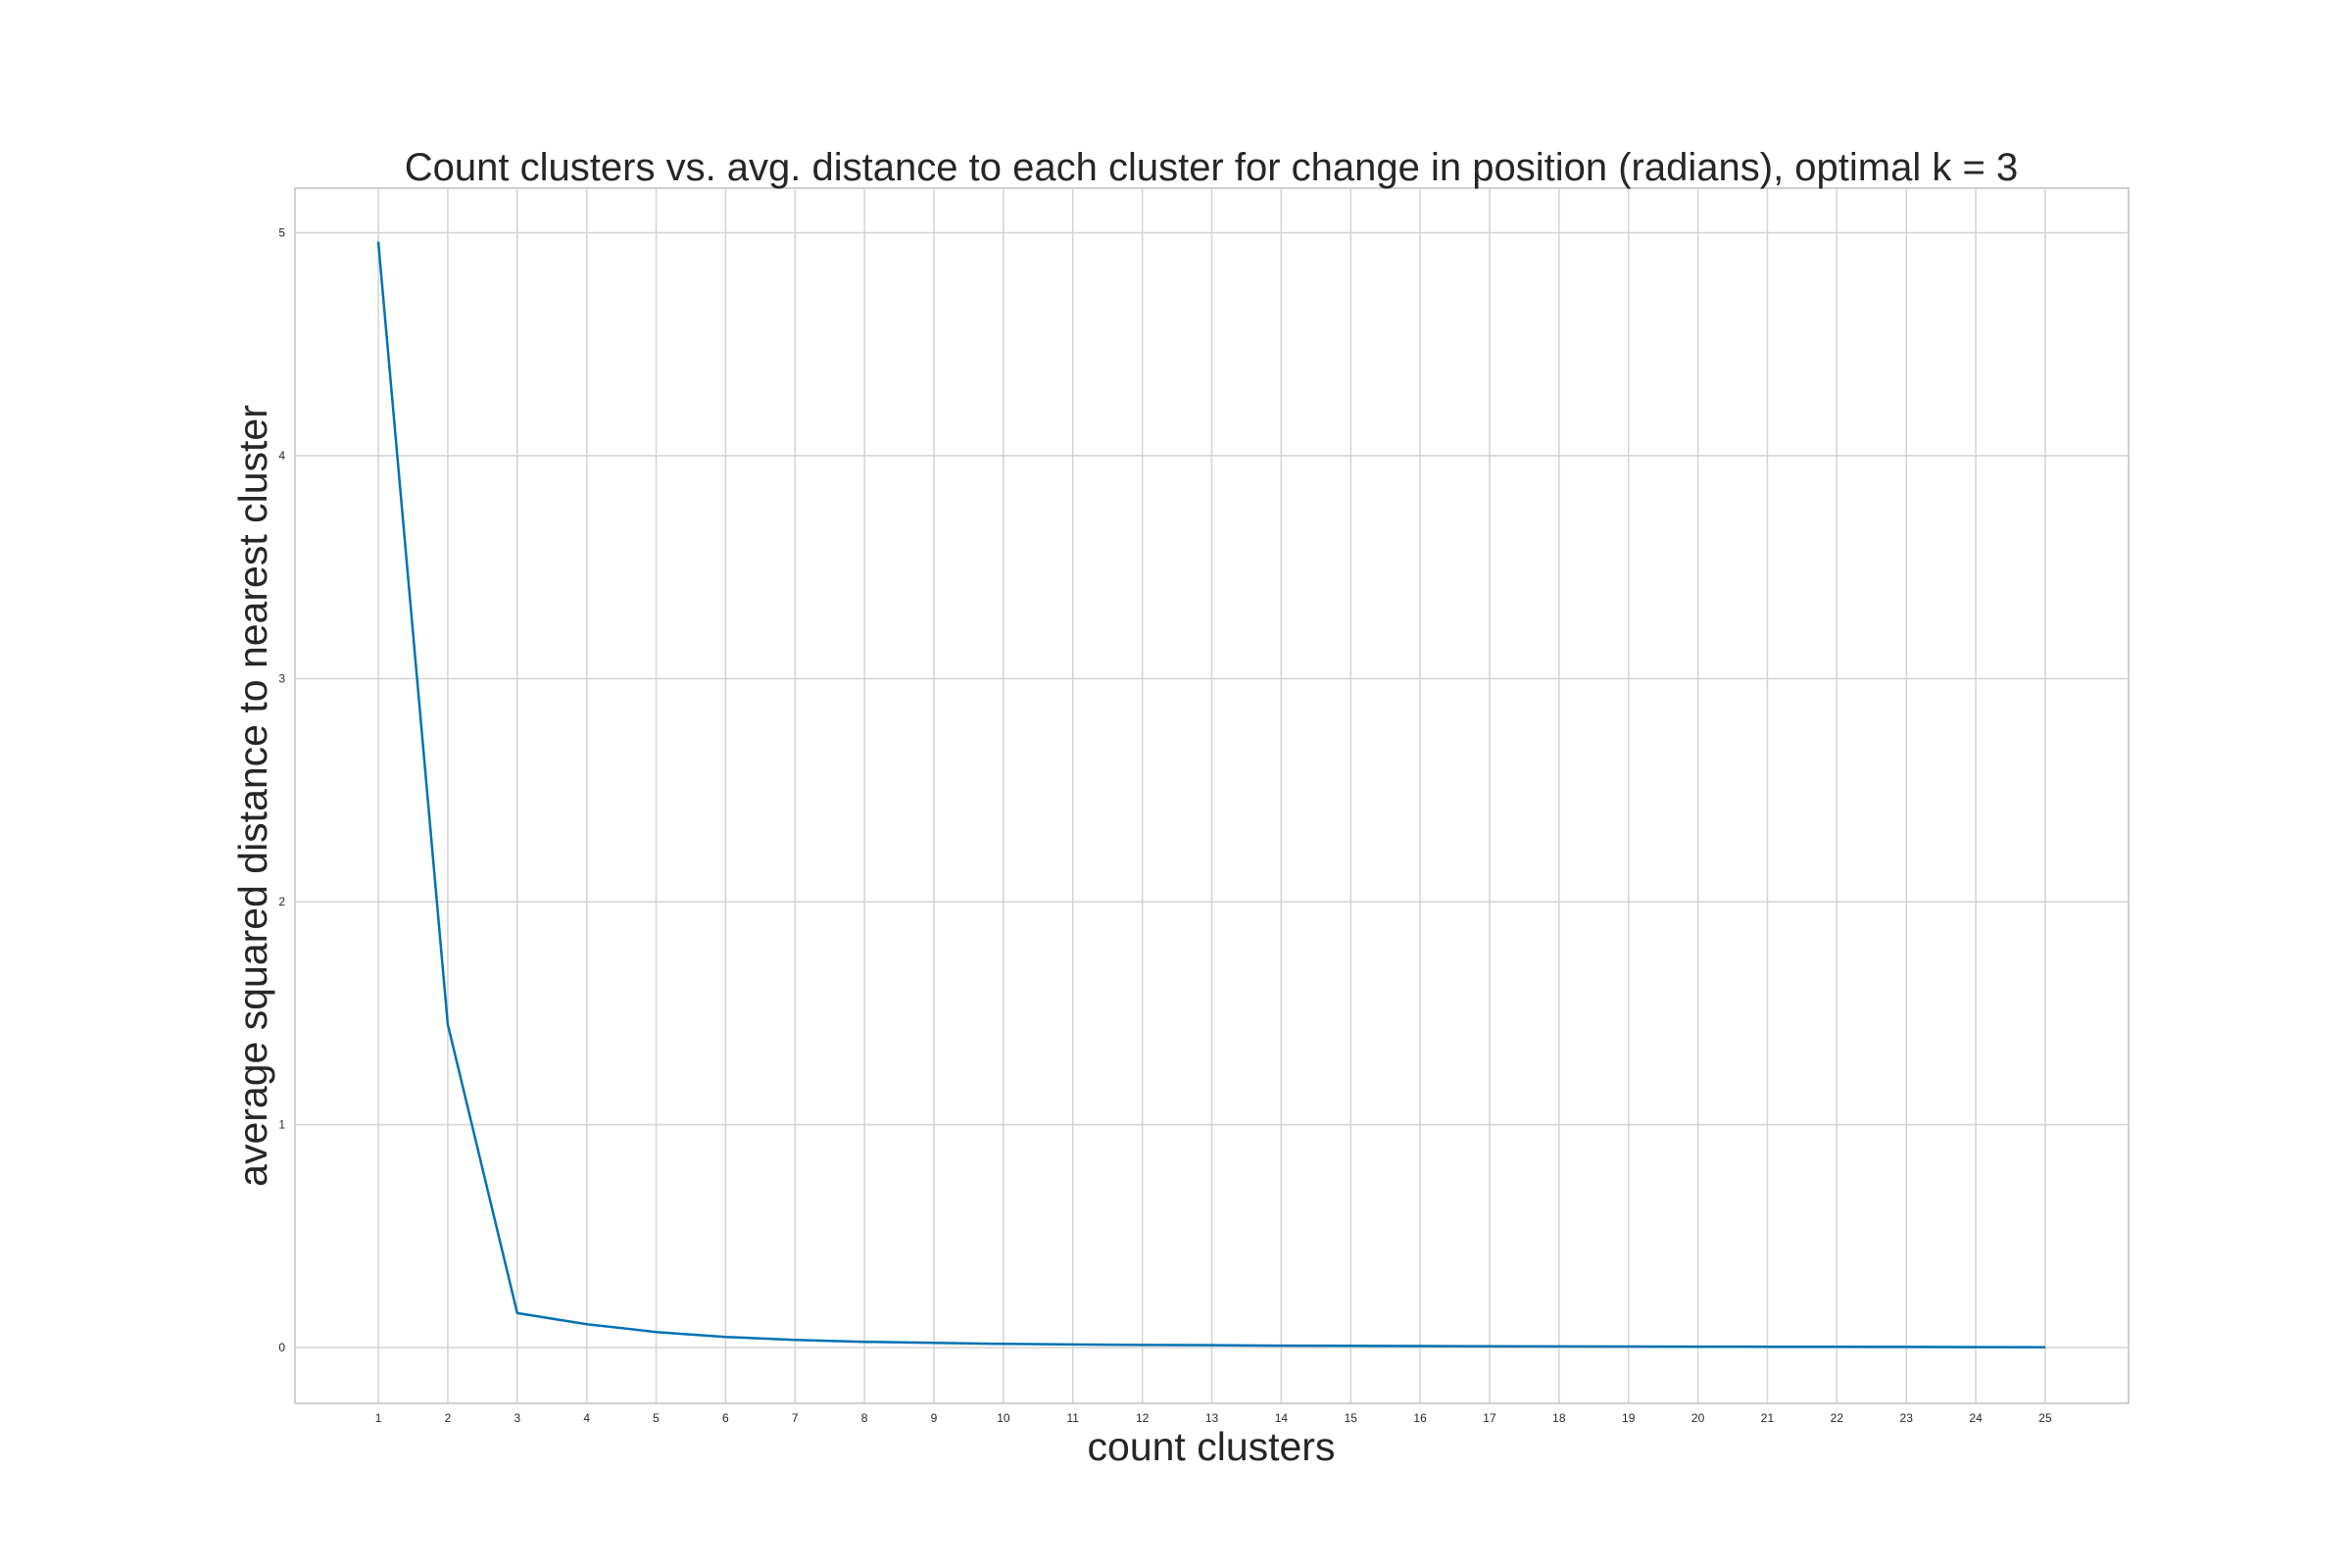 Image resolution: width=2352 pixels, height=1568 pixels. I want to click on x-tick-label: 18, so click(1559, 1418).